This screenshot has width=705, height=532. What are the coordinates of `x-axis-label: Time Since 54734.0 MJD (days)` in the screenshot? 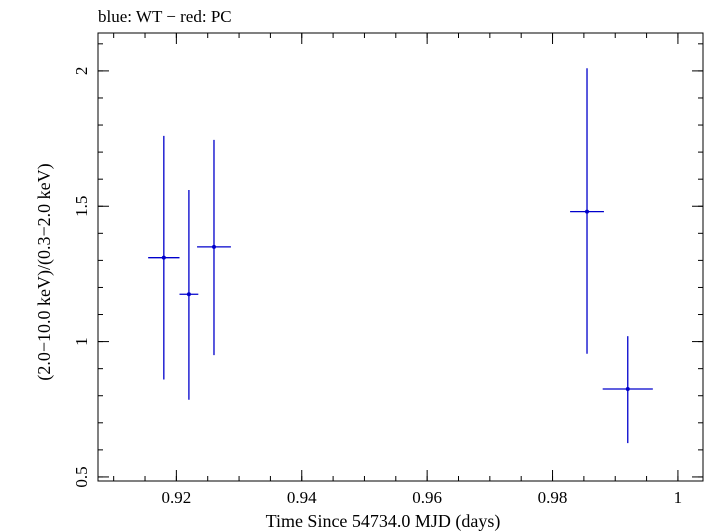 It's located at (383, 521).